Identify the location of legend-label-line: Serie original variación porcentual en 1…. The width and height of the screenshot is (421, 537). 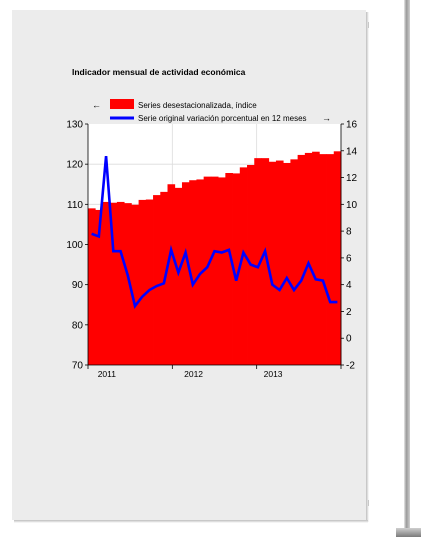
(222, 118).